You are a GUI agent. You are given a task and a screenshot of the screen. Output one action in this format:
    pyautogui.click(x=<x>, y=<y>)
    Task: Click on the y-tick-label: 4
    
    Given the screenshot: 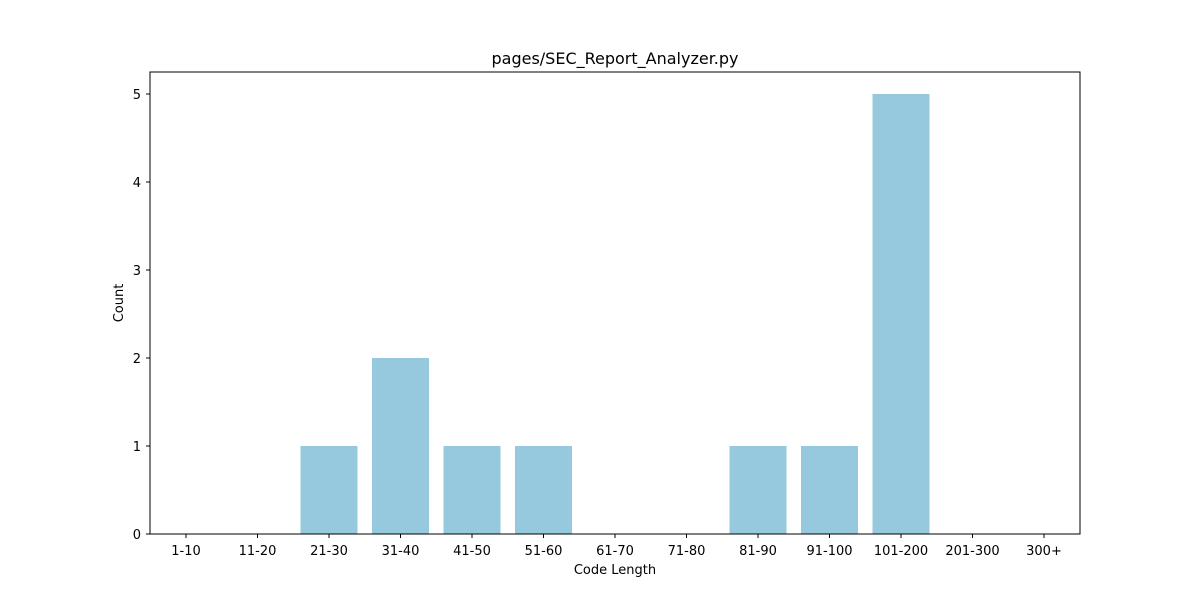 What is the action you would take?
    pyautogui.click(x=137, y=183)
    